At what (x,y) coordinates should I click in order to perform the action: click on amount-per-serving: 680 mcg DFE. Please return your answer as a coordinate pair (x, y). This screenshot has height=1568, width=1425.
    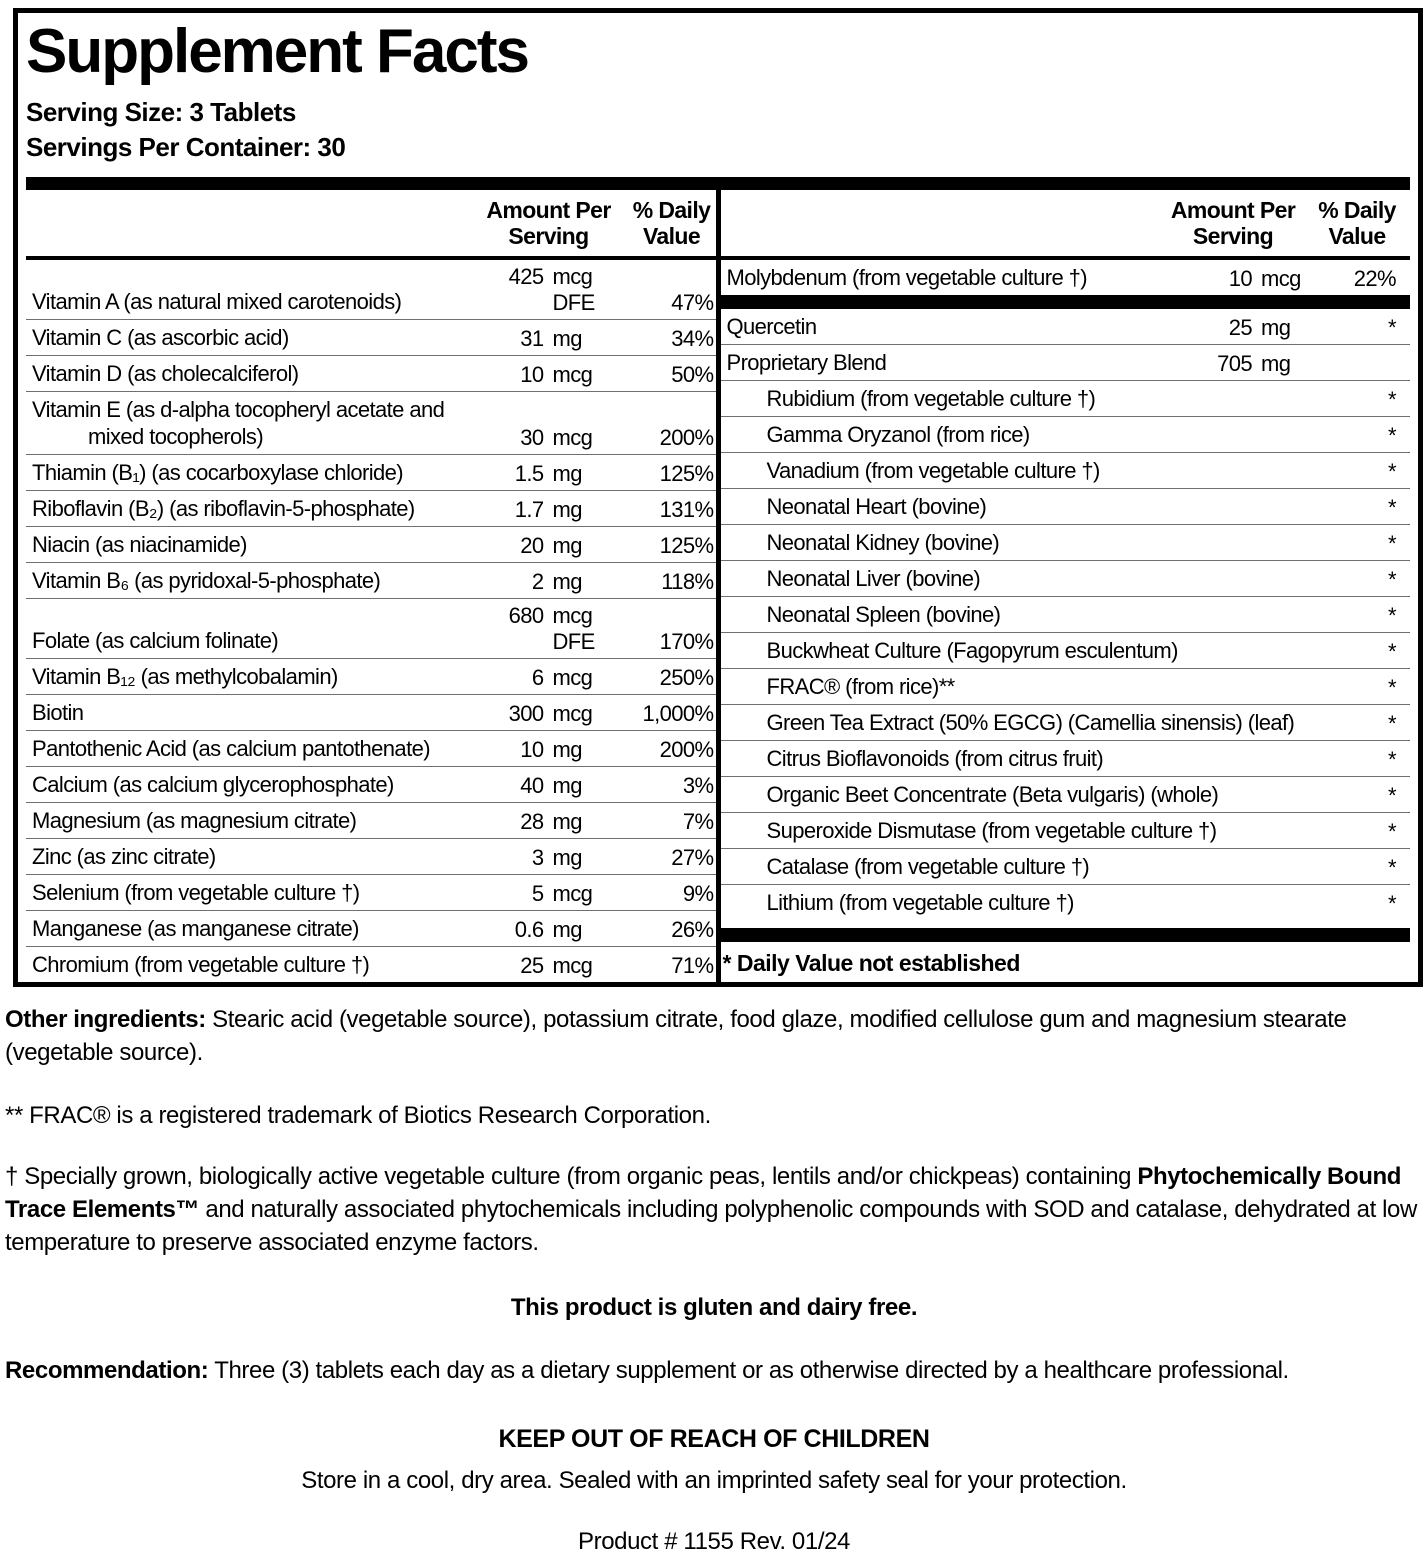
    Looking at the image, I should click on (549, 629).